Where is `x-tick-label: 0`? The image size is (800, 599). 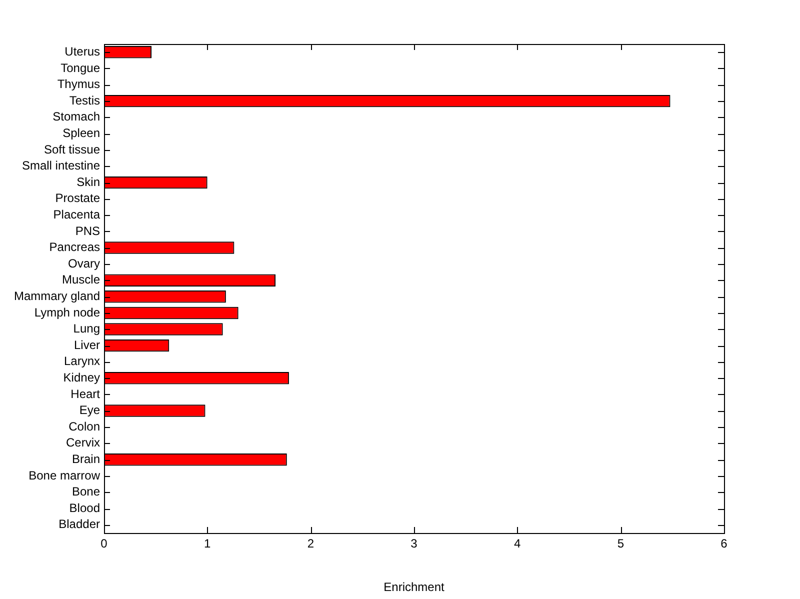
x-tick-label: 0 is located at coordinates (104, 543).